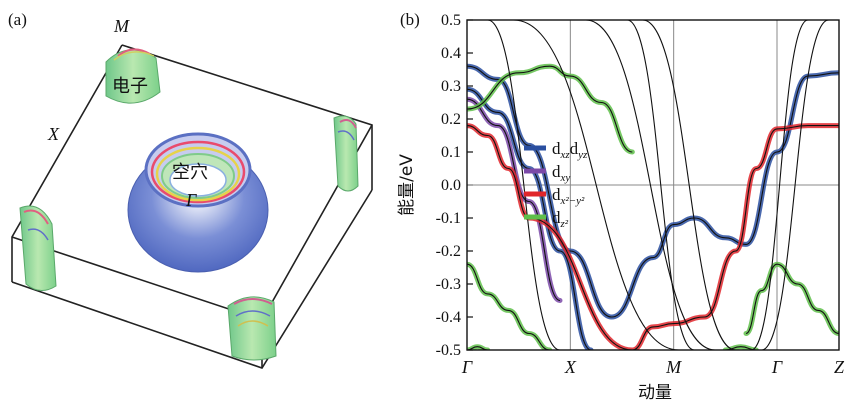 Image resolution: width=853 pixels, height=409 pixels. What do you see at coordinates (121, 26) in the screenshot?
I see `point-m-label: M` at bounding box center [121, 26].